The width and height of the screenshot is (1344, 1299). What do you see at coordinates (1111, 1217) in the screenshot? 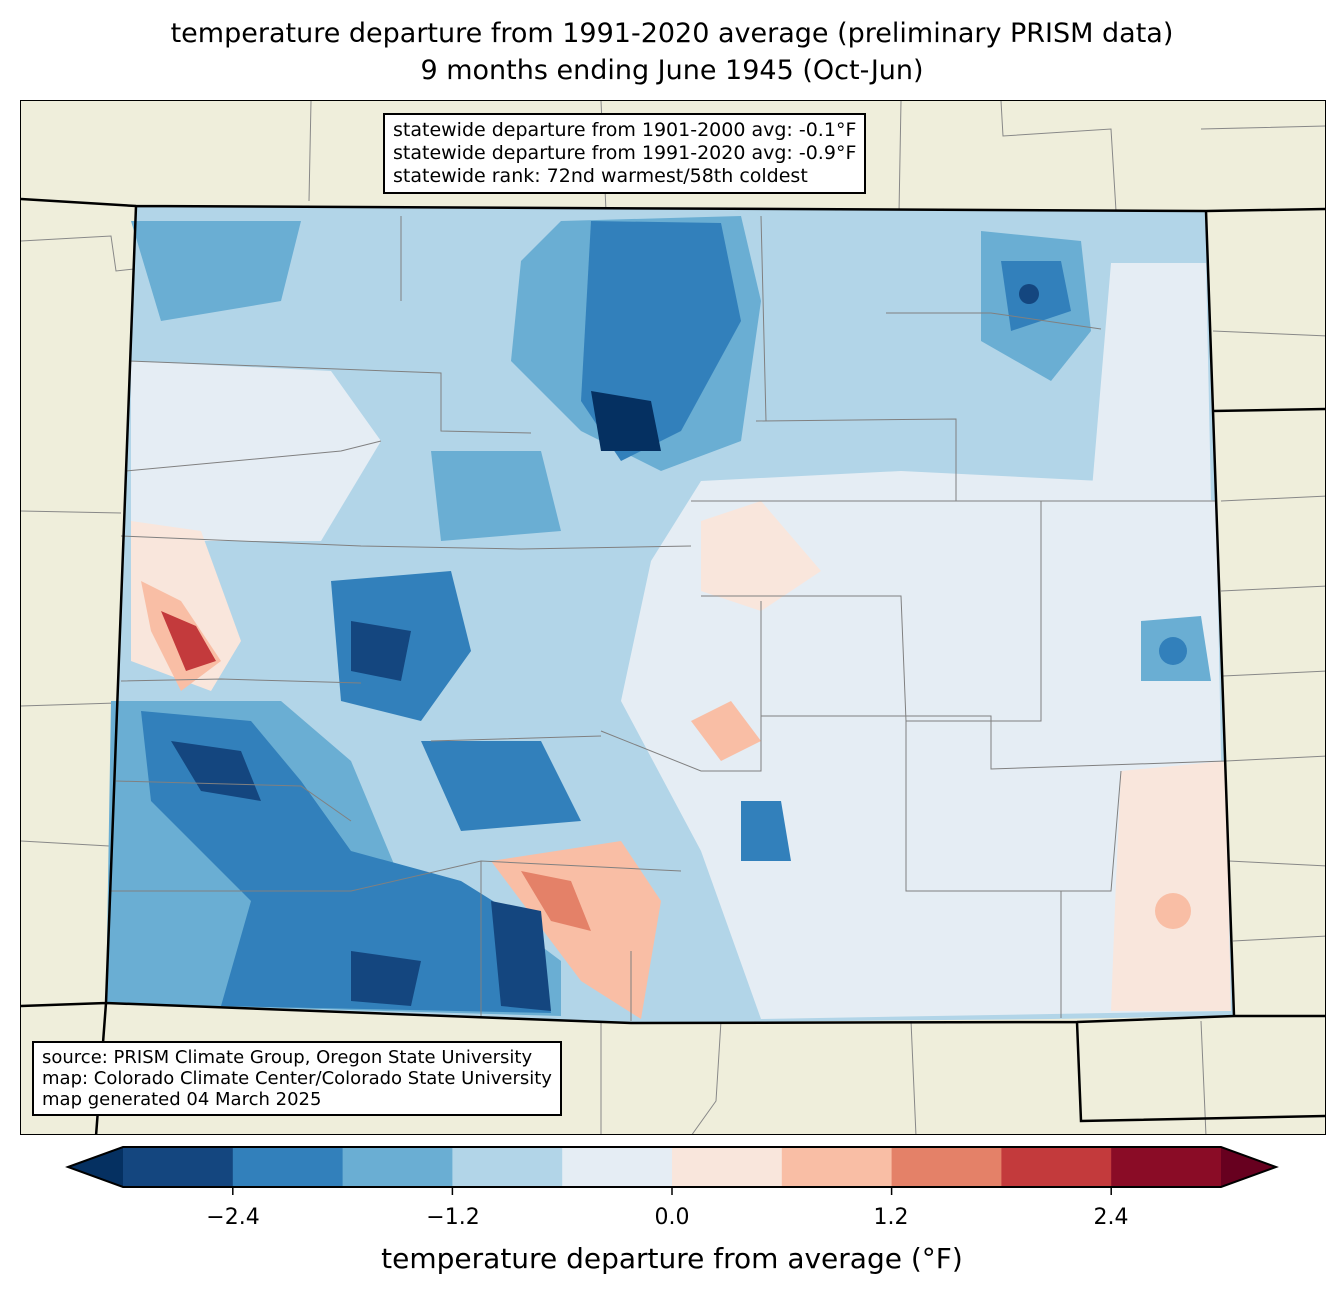
I see `colorbar-tick-label: 2.4` at bounding box center [1111, 1217].